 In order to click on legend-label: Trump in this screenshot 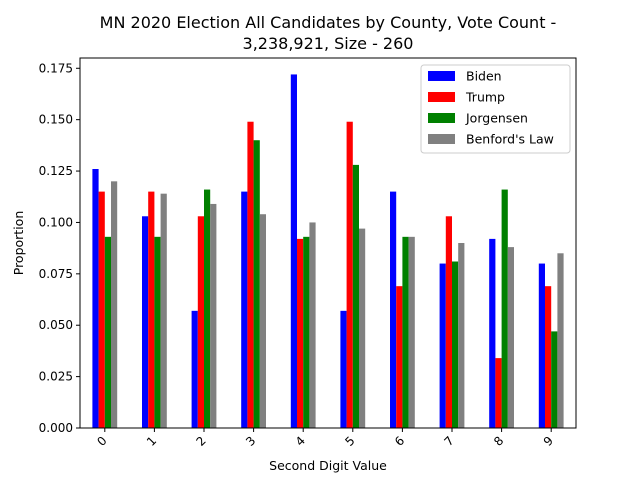, I will do `click(485, 97)`.